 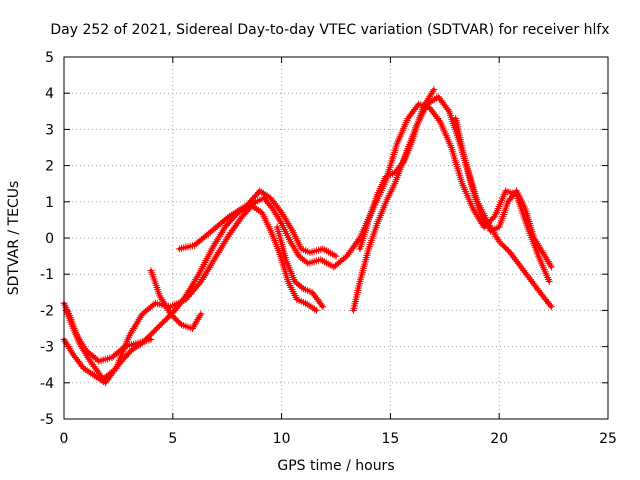 I want to click on series-track-h, so click(x=397, y=169).